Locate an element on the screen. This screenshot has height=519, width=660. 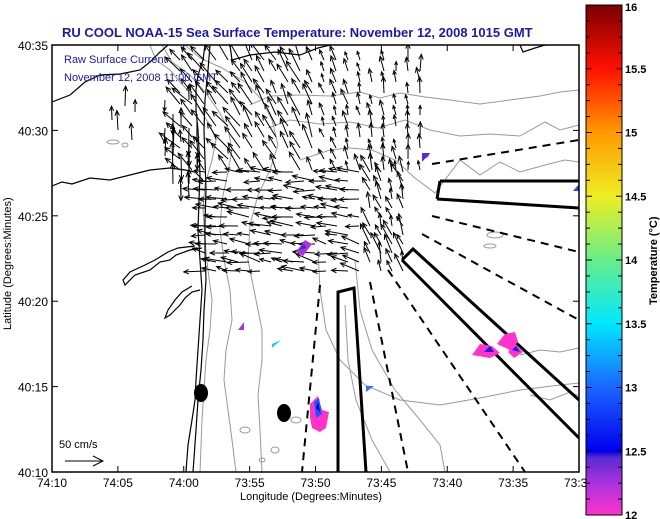
y-tick-label: 40:30 is located at coordinates (33, 131).